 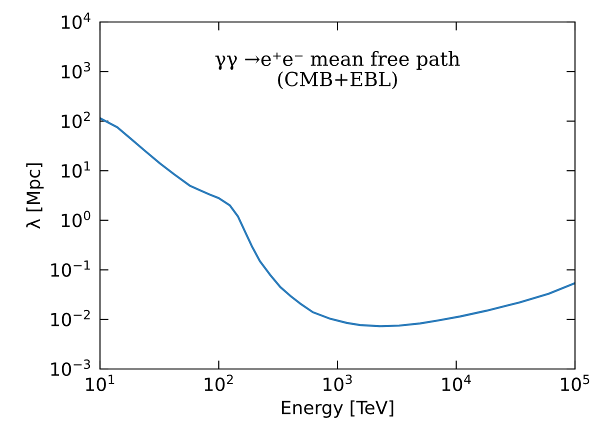 What do you see at coordinates (70, 367) in the screenshot?
I see `y-tick-label: 10$^{−3}$` at bounding box center [70, 367].